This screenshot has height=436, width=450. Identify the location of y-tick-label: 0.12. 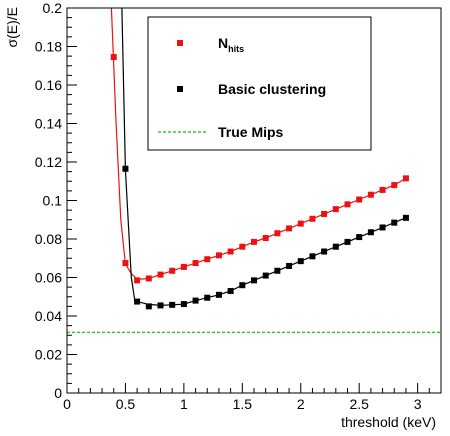
(48, 162).